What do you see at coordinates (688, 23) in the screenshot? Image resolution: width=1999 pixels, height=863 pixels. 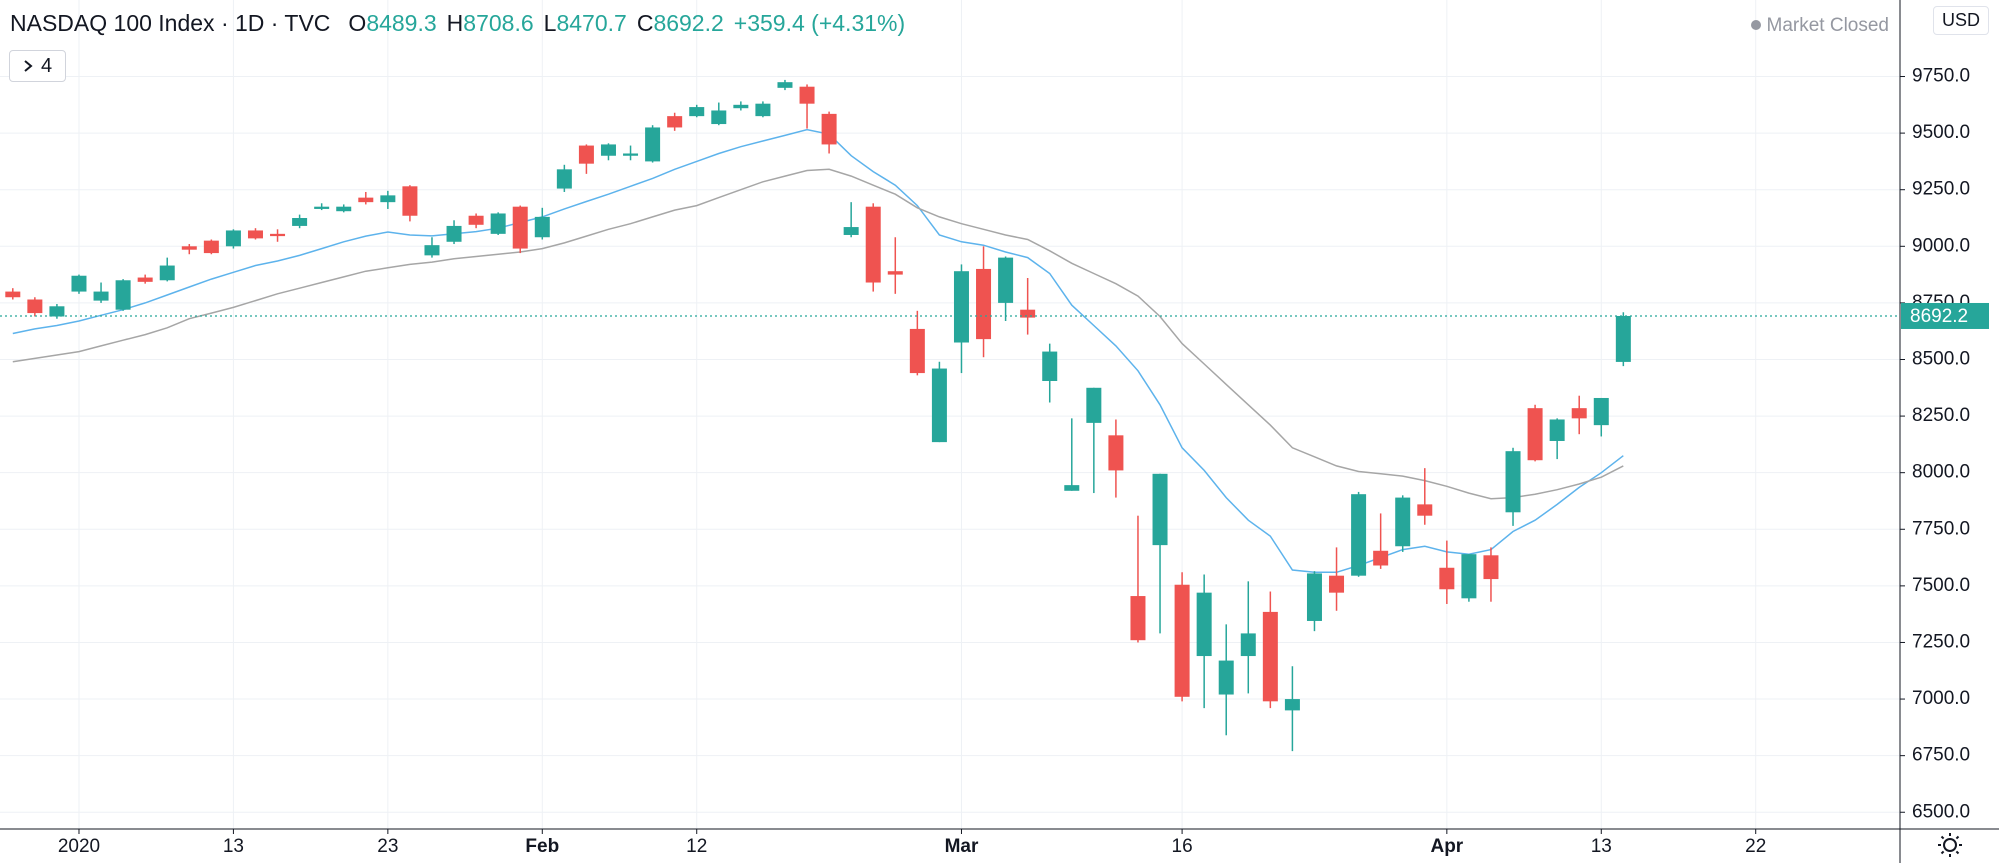 I see `close-value: 8692.2` at bounding box center [688, 23].